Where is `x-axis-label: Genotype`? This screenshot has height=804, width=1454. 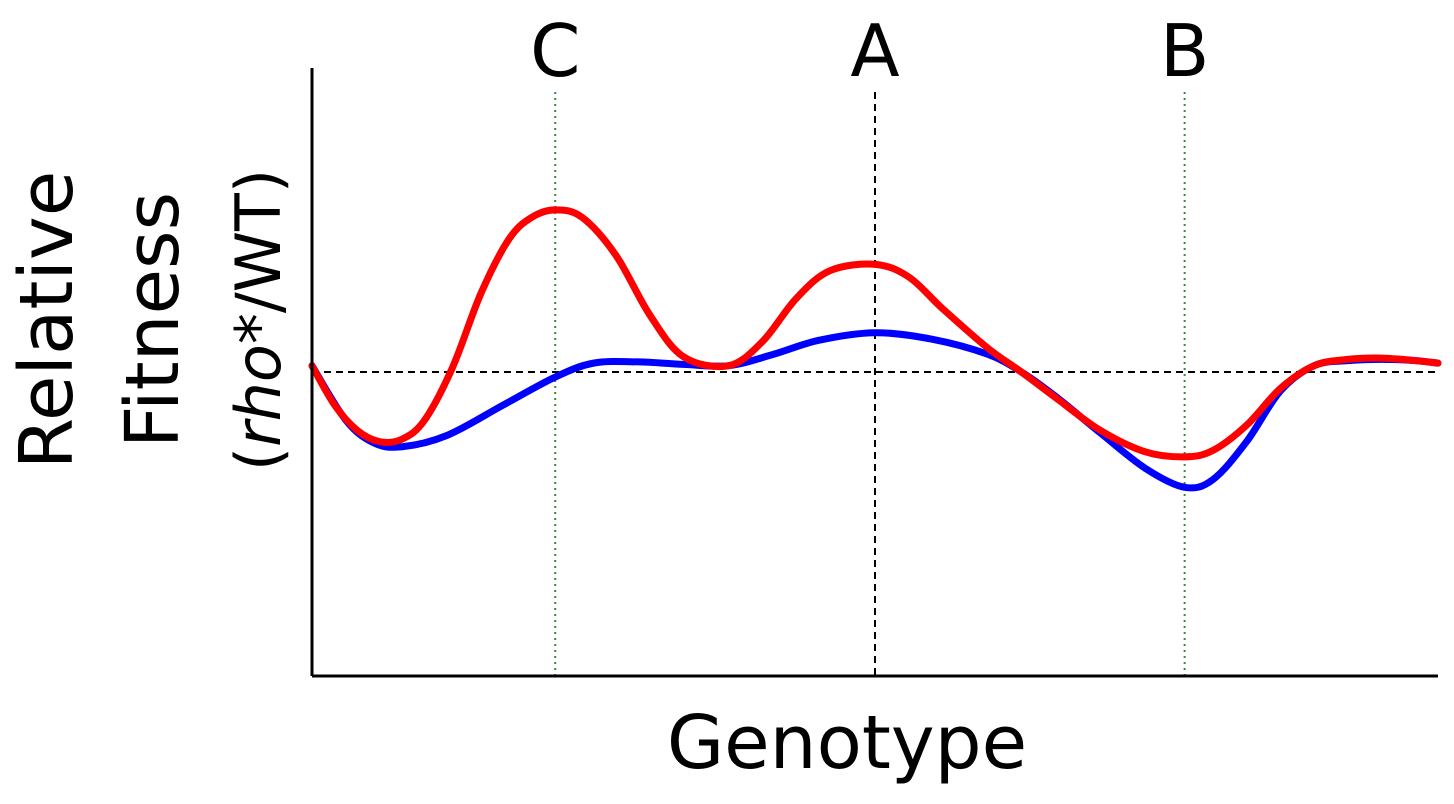
x-axis-label: Genotype is located at coordinates (847, 743).